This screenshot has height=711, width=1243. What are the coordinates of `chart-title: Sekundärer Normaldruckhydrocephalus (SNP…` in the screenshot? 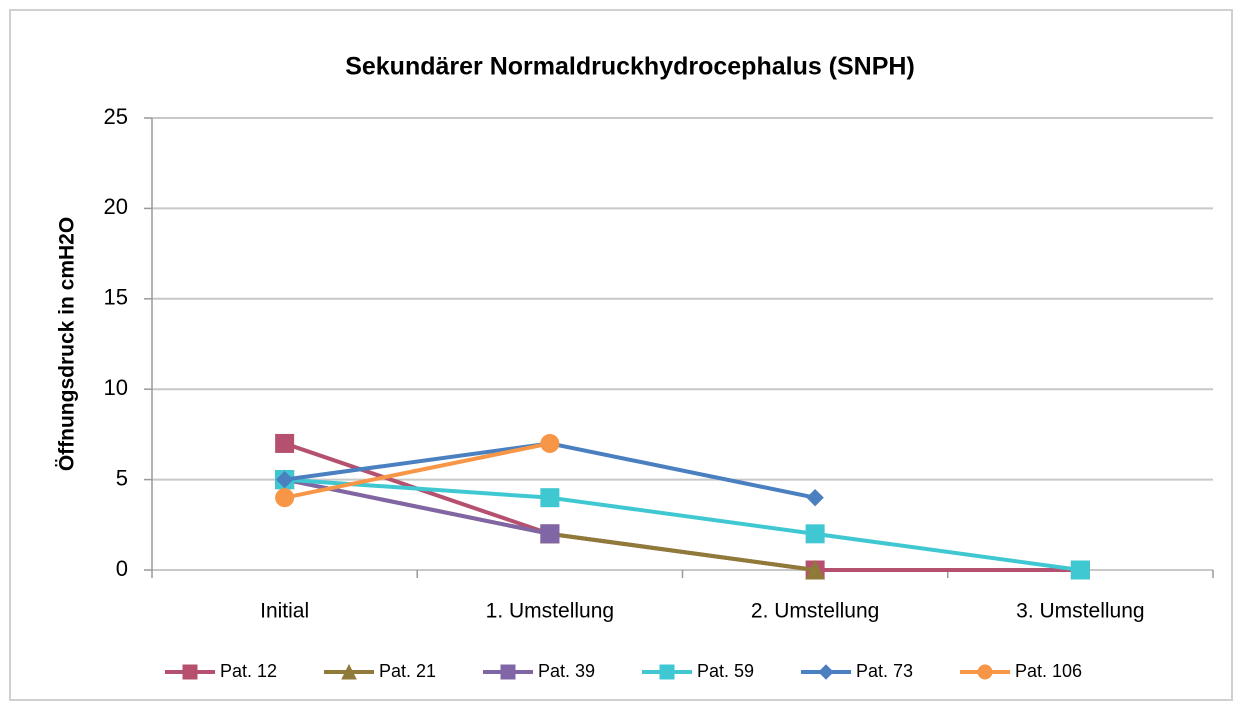 It's located at (630, 67).